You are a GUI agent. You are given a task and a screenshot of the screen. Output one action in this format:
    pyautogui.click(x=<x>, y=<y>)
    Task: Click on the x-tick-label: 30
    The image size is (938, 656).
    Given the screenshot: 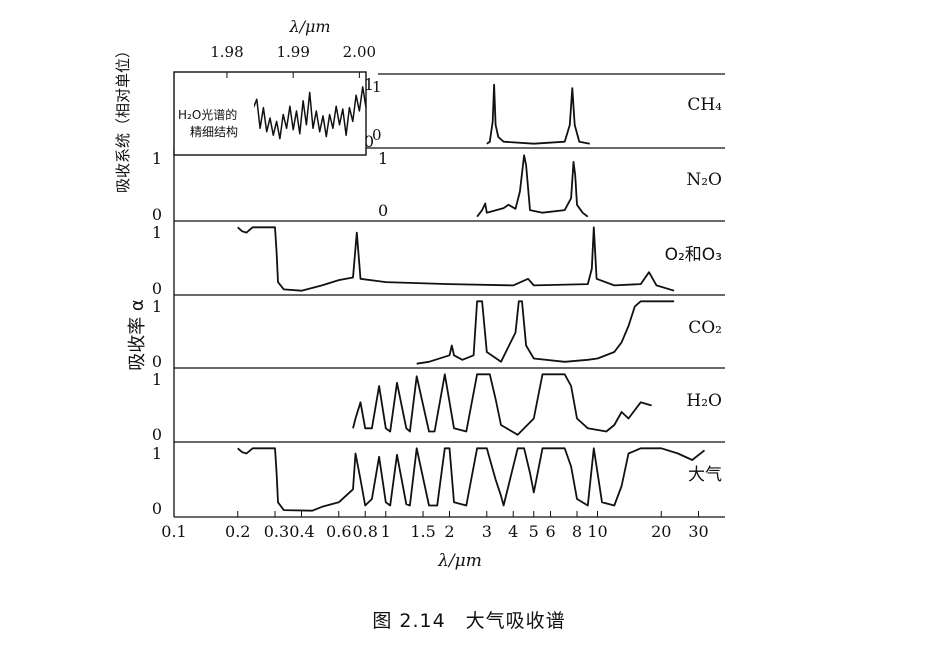 What is the action you would take?
    pyautogui.click(x=698, y=531)
    